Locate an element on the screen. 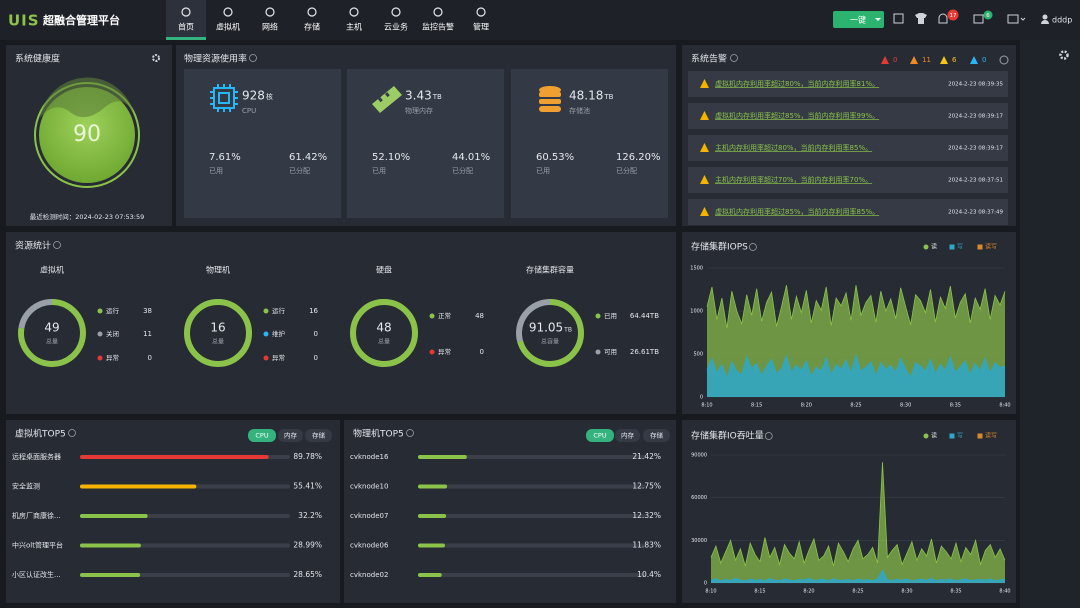  nav-item: 管理 is located at coordinates (481, 27).